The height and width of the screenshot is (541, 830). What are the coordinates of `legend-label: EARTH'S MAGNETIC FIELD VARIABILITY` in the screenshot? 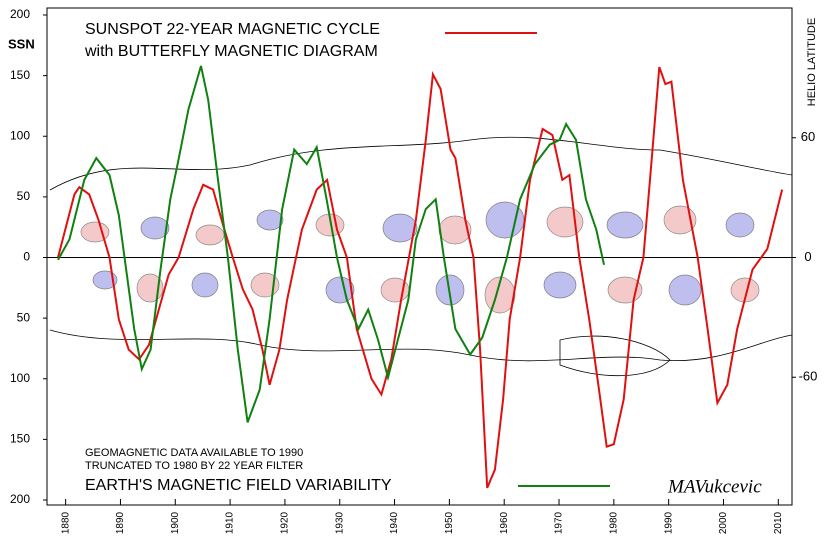 It's located at (238, 485).